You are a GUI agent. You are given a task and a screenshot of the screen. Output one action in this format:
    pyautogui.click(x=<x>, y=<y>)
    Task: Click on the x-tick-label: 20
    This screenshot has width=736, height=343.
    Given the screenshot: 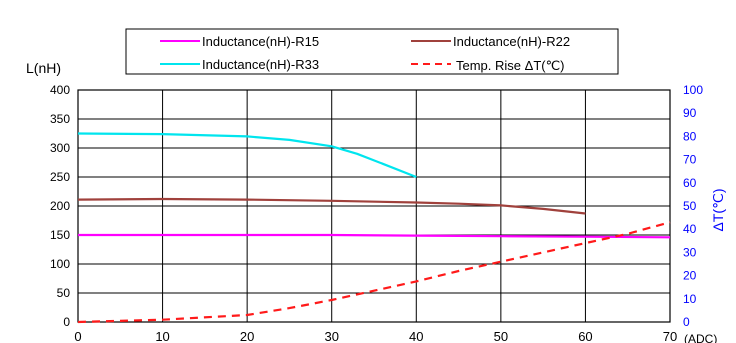 What is the action you would take?
    pyautogui.click(x=247, y=336)
    